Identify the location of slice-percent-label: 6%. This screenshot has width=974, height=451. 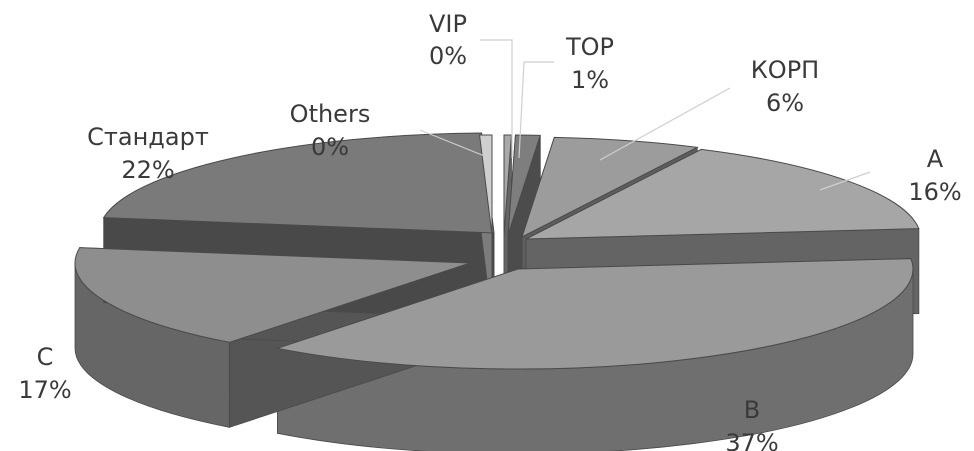
(785, 103).